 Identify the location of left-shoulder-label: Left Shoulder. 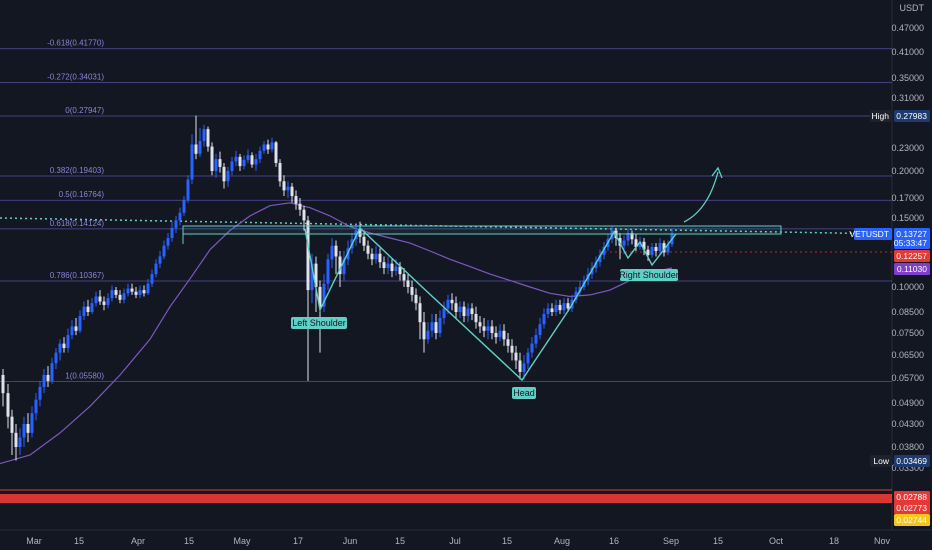
(319, 323).